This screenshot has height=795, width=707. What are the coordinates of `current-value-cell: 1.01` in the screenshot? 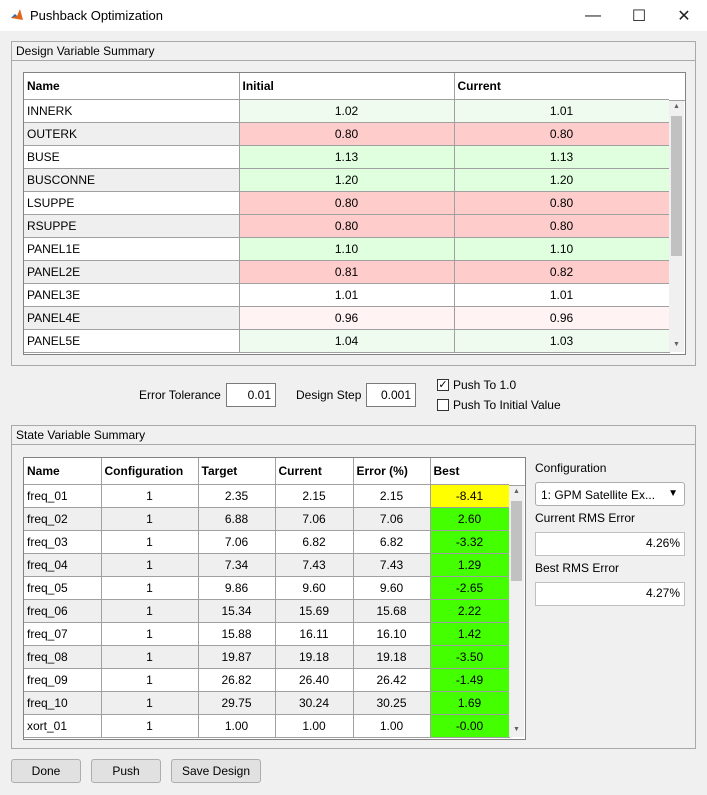 It's located at (562, 295).